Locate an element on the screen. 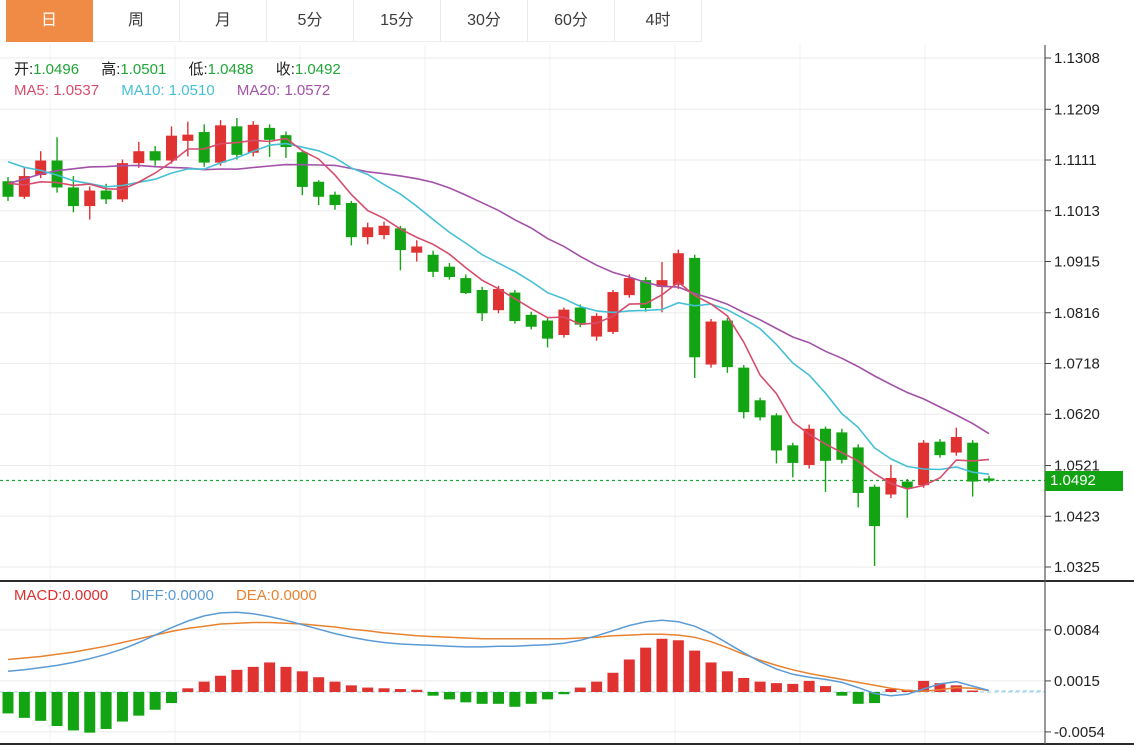 Image resolution: width=1134 pixels, height=750 pixels. tab-week: 周 is located at coordinates (136, 21).